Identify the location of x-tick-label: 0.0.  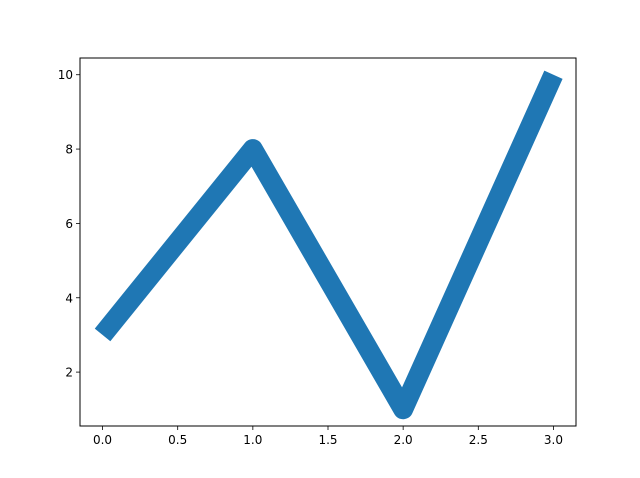
(102, 440).